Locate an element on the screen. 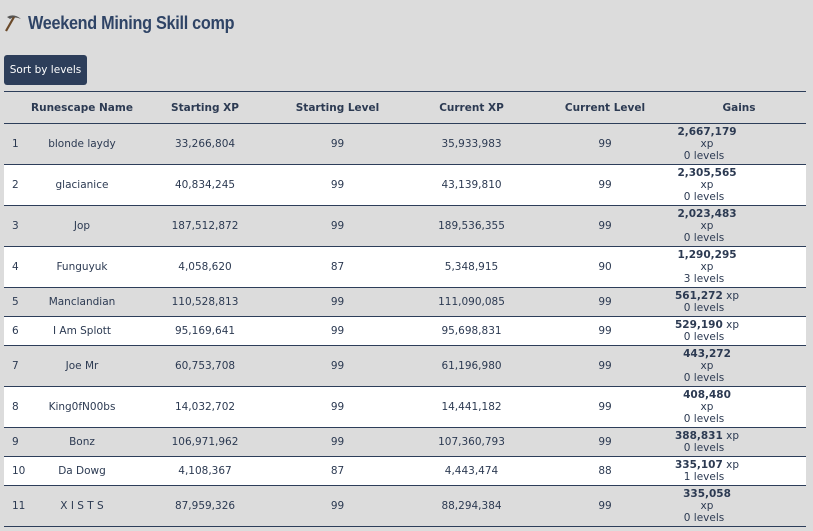  header-cell is located at coordinates (14, 107).